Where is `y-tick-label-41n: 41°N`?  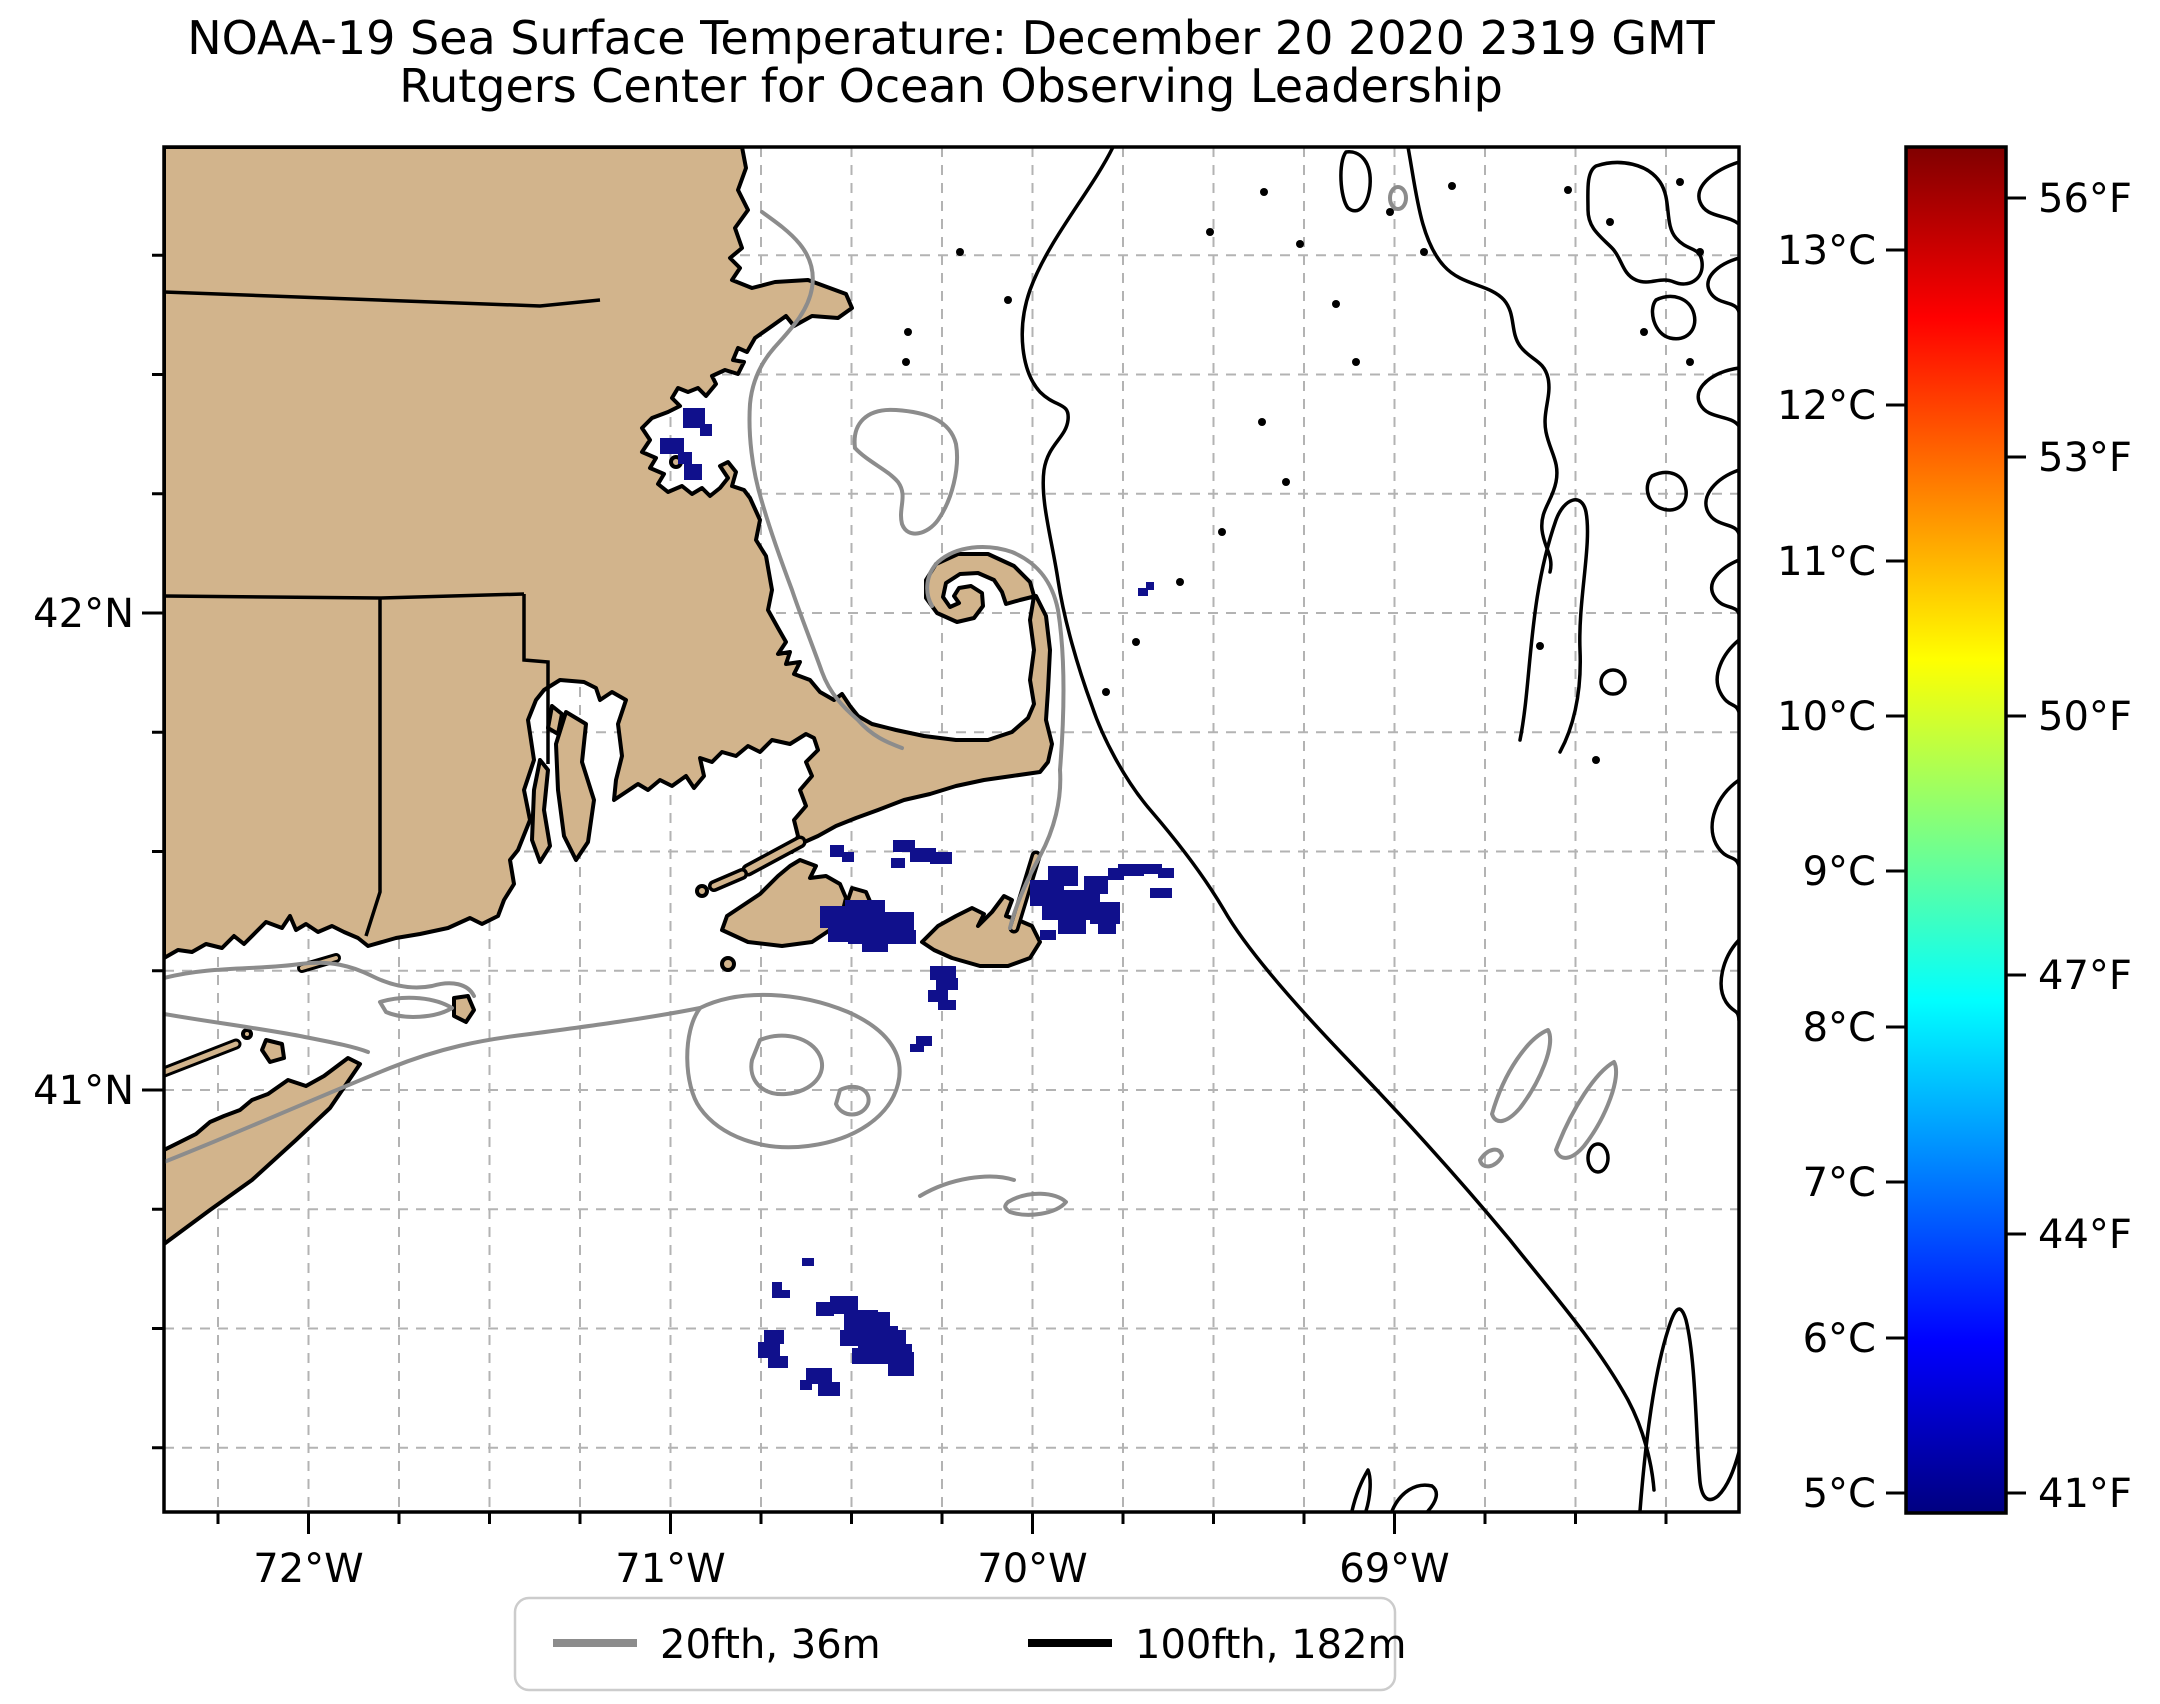 y-tick-label-41n: 41°N is located at coordinates (83, 1091).